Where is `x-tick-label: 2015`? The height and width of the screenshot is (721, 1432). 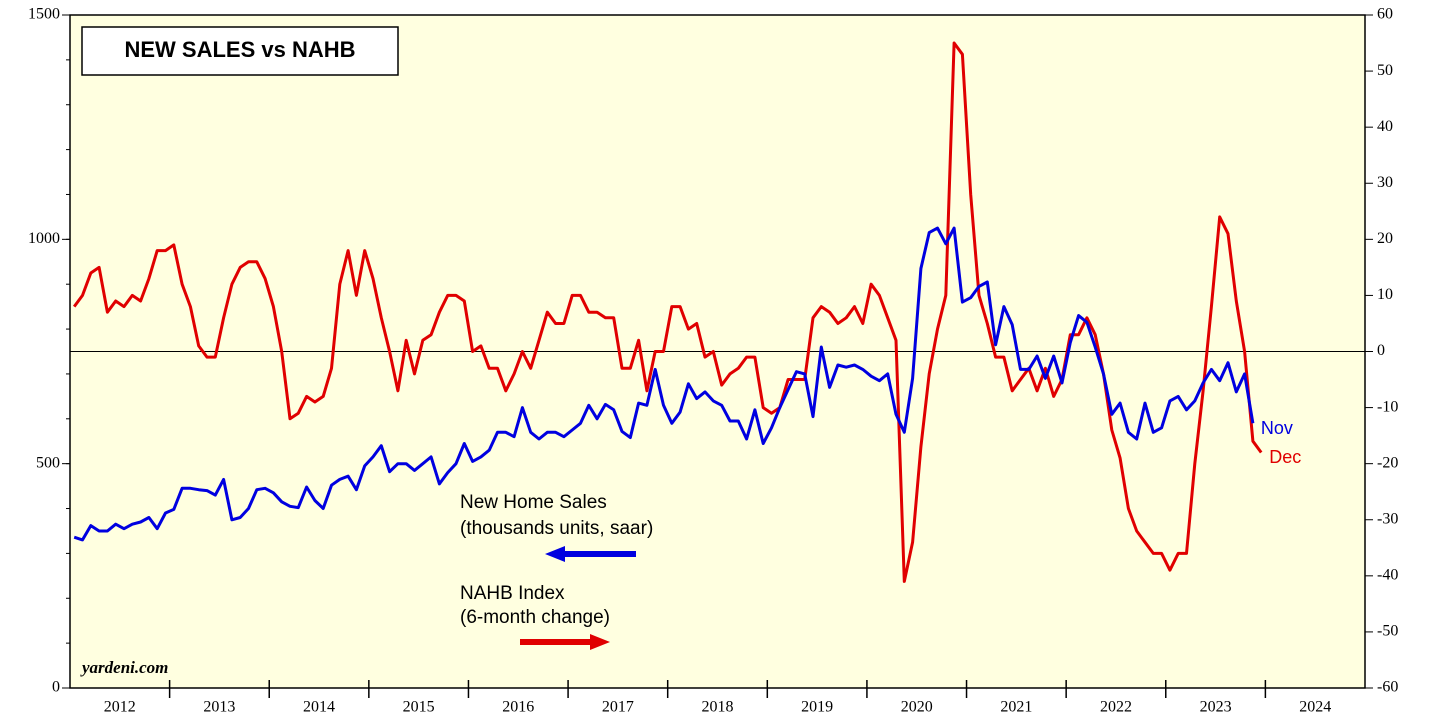
x-tick-label: 2015 is located at coordinates (419, 707).